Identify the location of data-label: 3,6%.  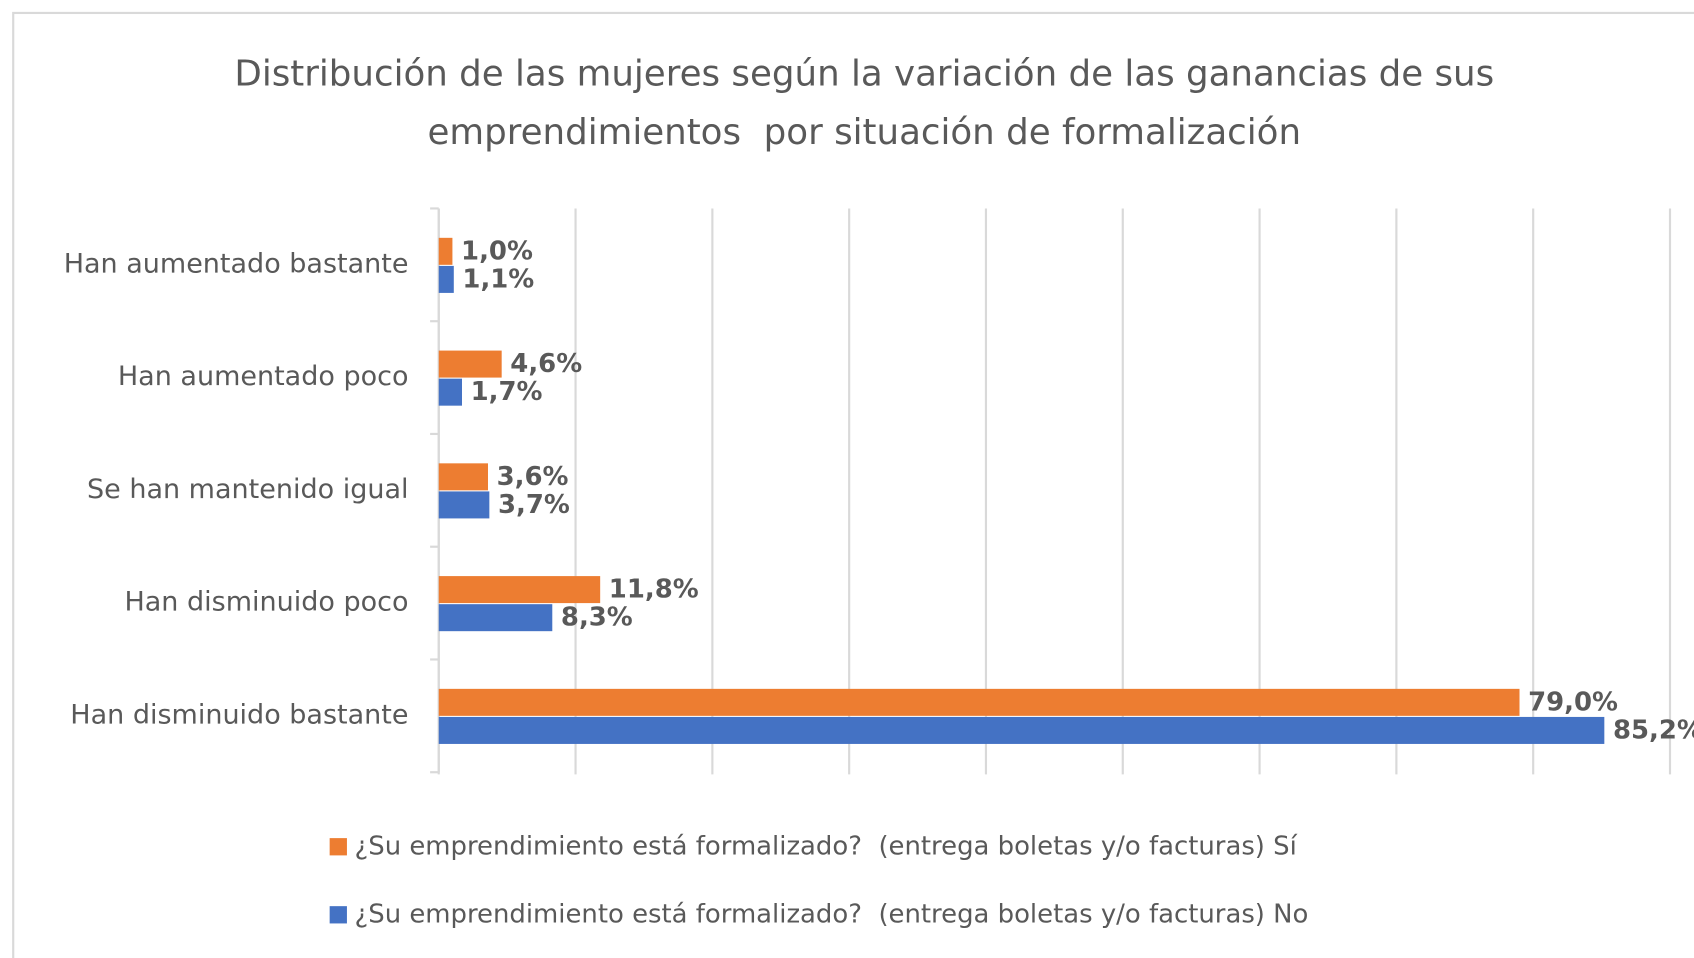
(533, 477).